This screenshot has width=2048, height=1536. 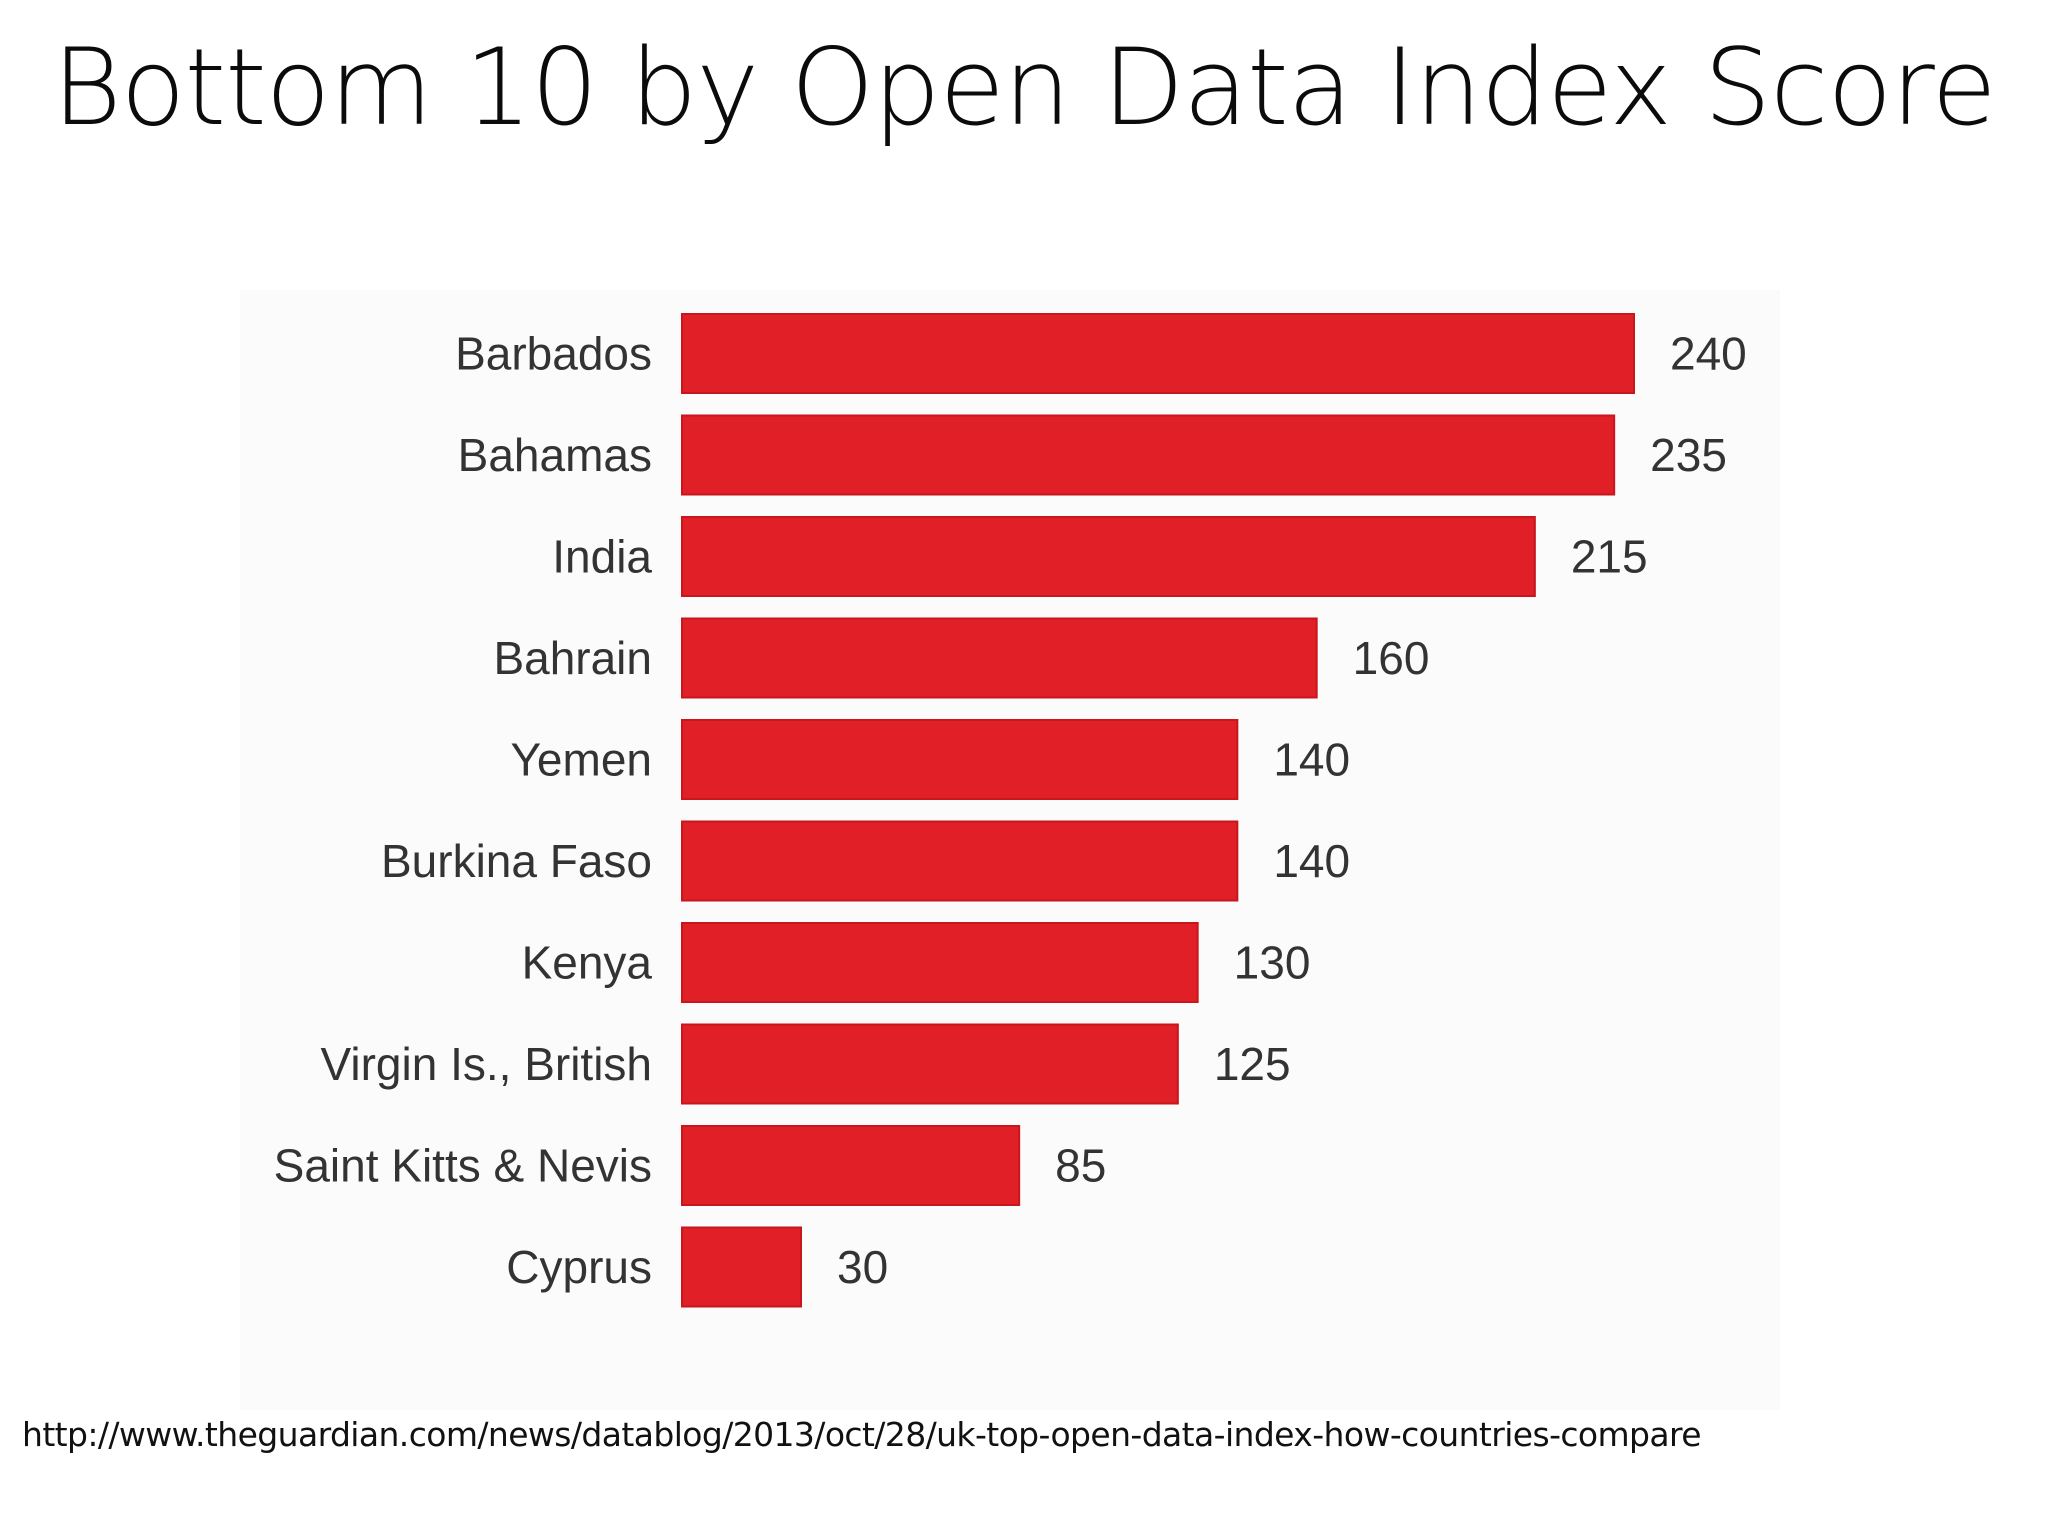 I want to click on slide-title: Bottom 10 by Open Data Index Score, so click(x=1024, y=87).